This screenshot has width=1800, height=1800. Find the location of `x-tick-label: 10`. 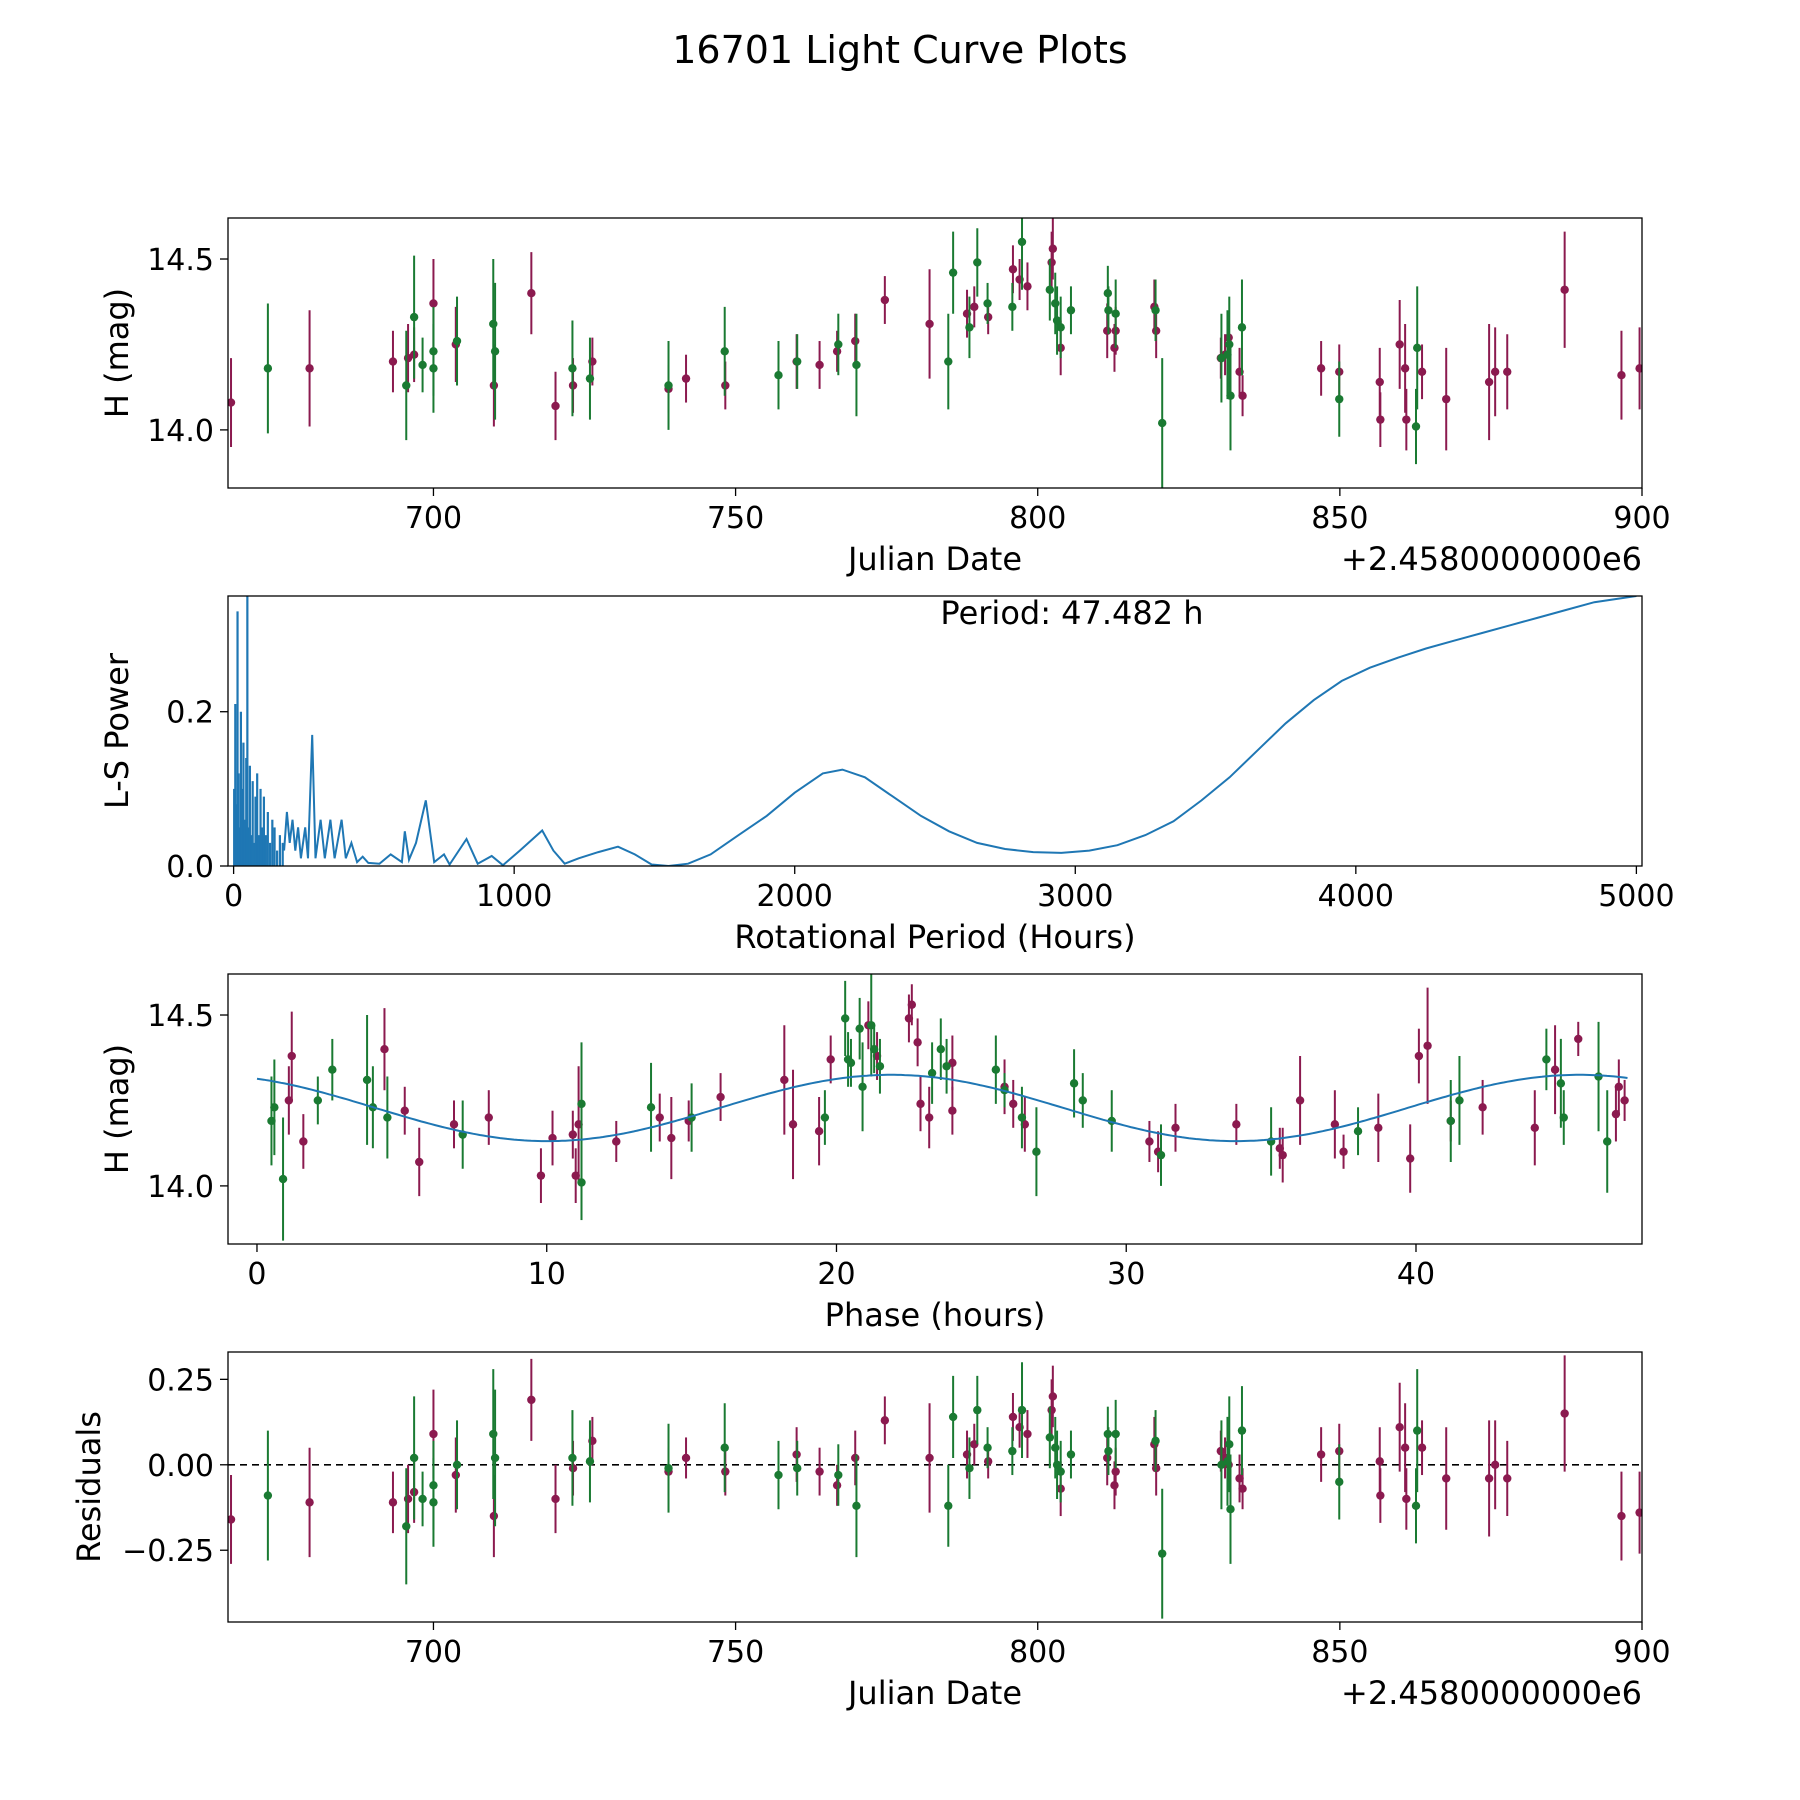

x-tick-label: 10 is located at coordinates (547, 1274).